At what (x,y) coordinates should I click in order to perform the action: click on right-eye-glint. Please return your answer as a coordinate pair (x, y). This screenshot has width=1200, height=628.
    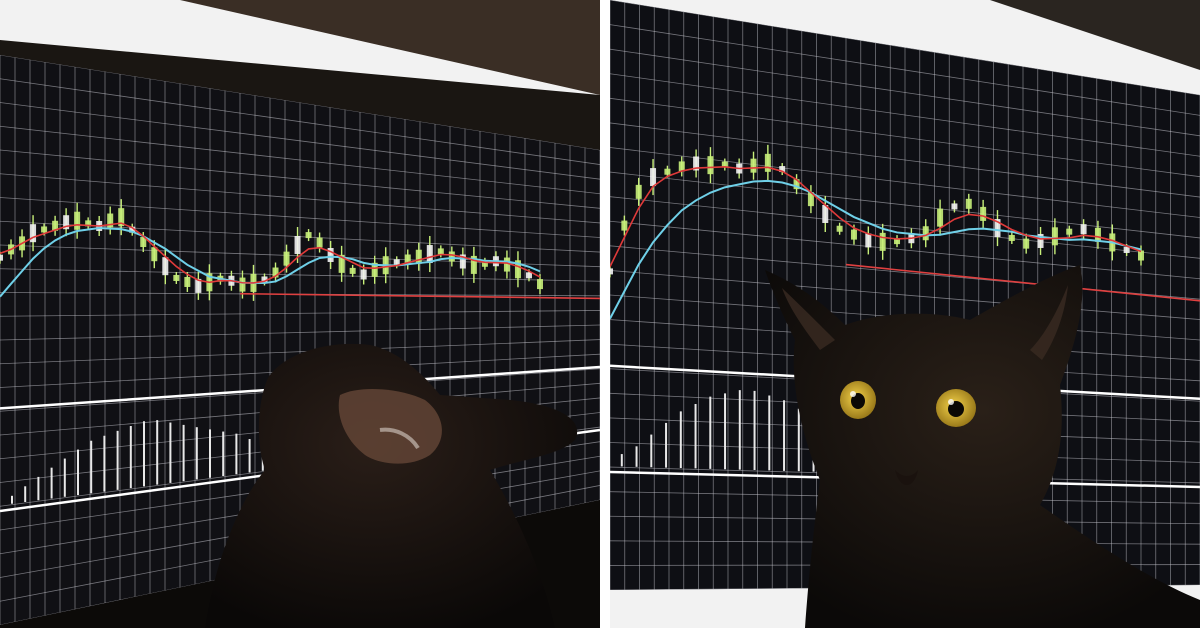
    Looking at the image, I should click on (951, 402).